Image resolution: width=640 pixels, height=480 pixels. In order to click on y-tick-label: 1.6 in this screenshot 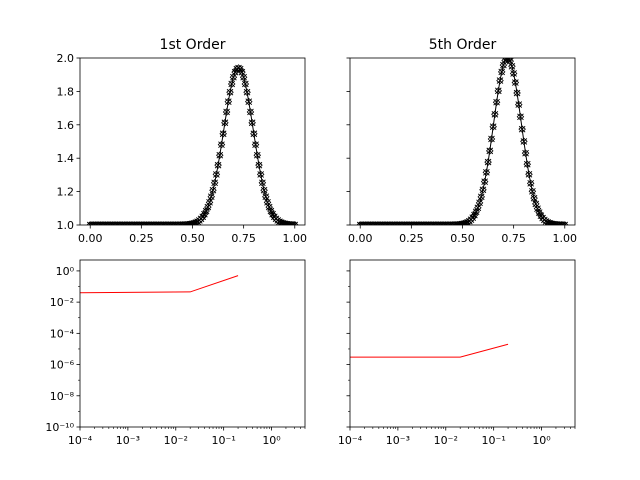, I will do `click(66, 125)`.